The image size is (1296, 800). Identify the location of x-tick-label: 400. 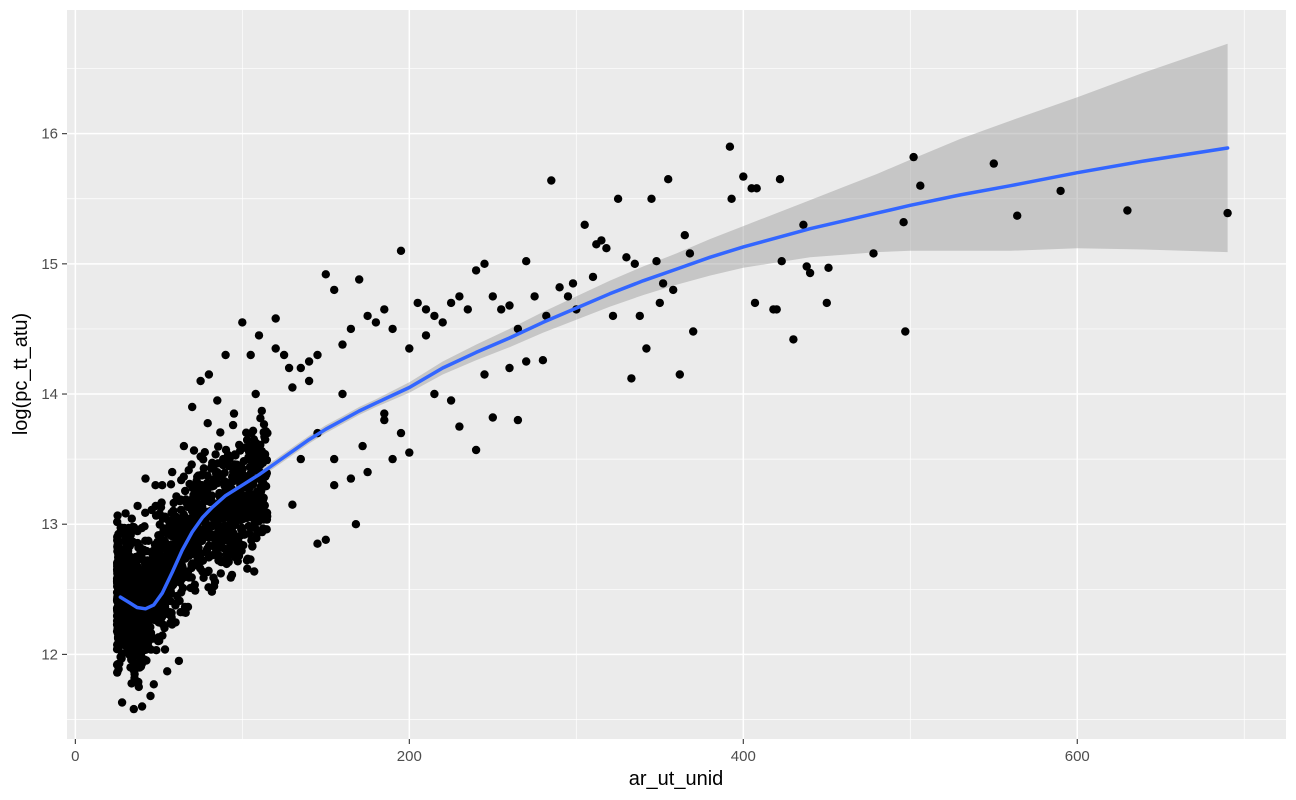
(743, 756).